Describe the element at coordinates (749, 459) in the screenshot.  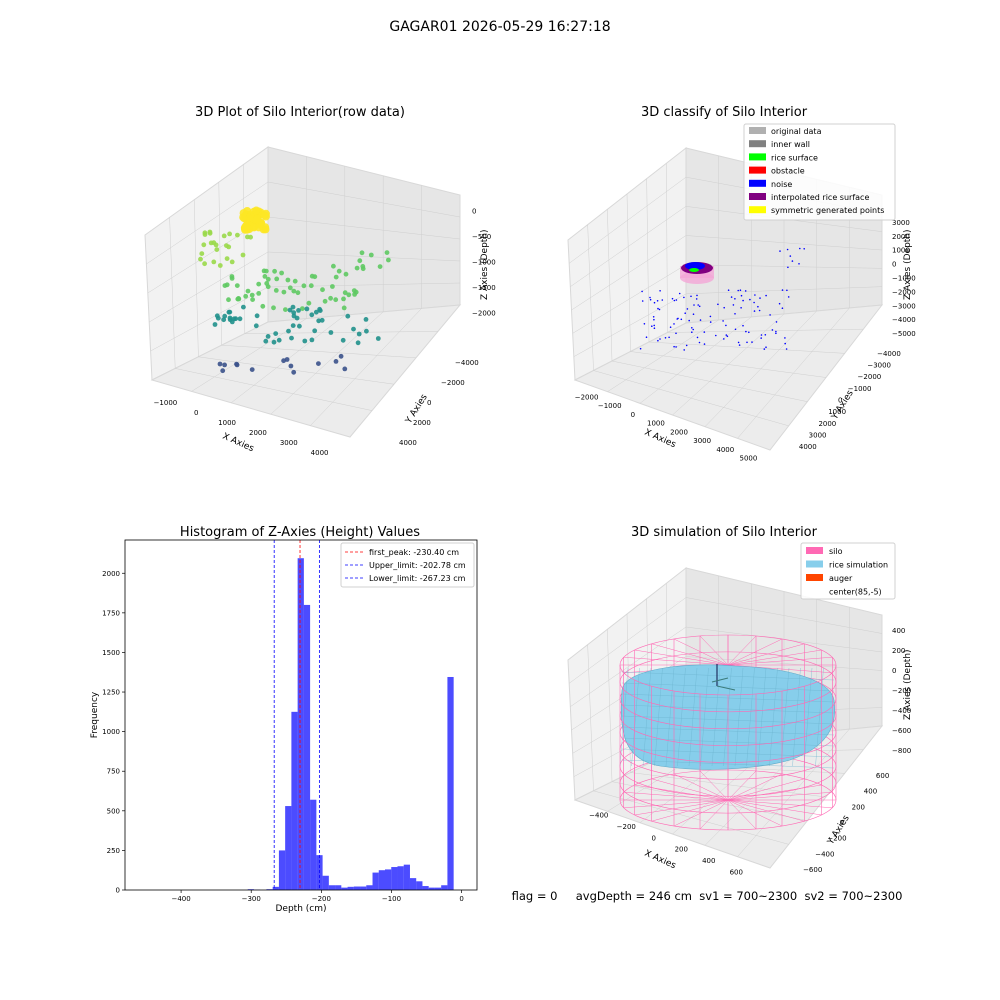
I see `classify-x-tick-label: 5000` at that location.